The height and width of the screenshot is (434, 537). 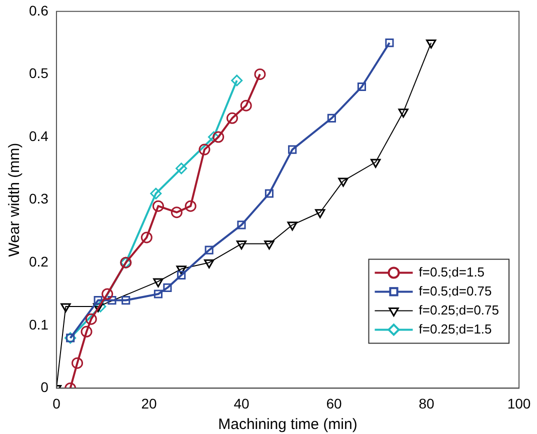 What do you see at coordinates (455, 290) in the screenshot?
I see `legend-label: f=0.5;d=0.75` at bounding box center [455, 290].